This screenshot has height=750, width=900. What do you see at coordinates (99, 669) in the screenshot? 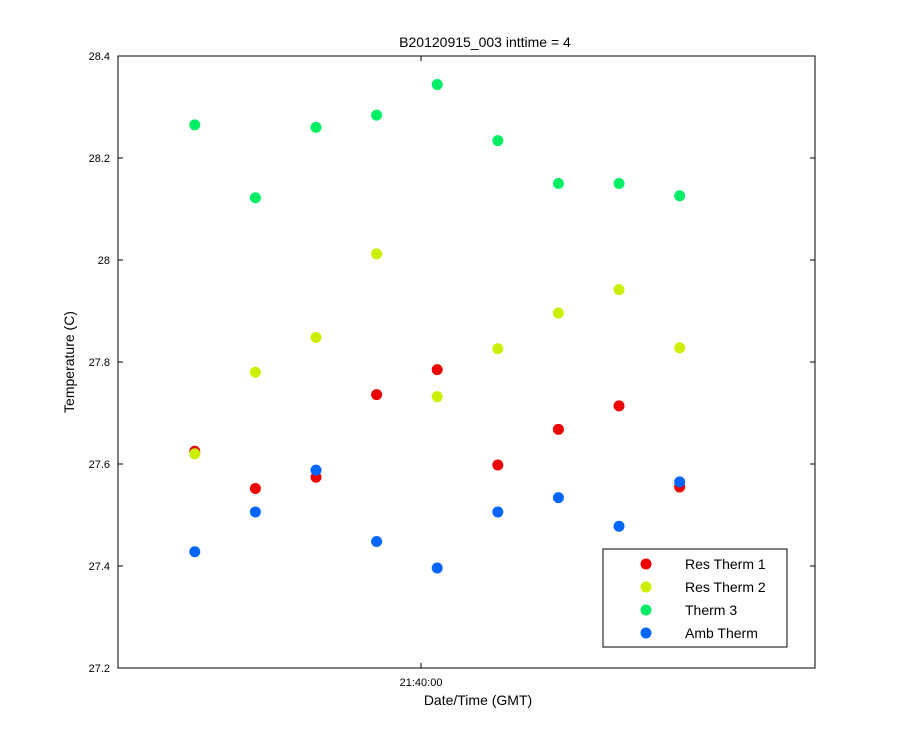
I see `y-tick-label: 27.2` at bounding box center [99, 669].